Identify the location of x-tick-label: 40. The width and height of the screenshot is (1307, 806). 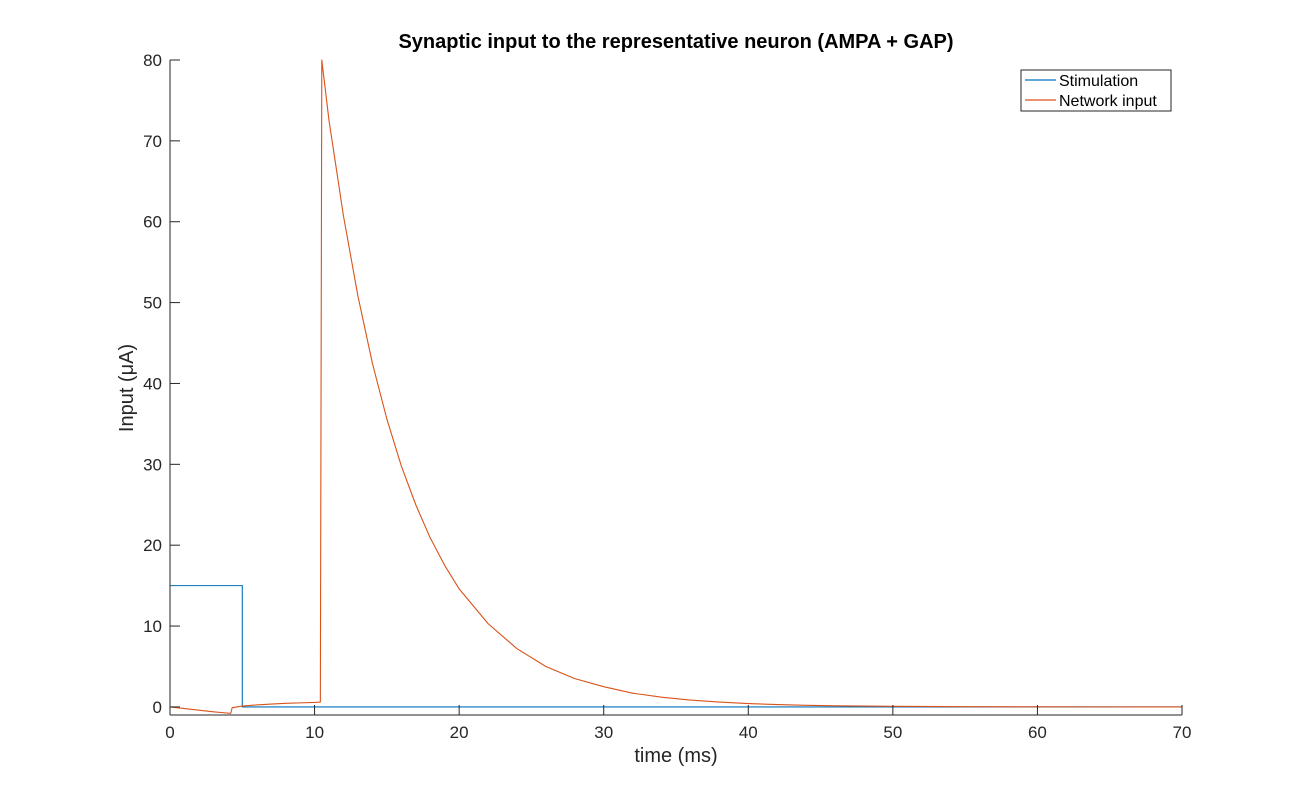
(748, 732).